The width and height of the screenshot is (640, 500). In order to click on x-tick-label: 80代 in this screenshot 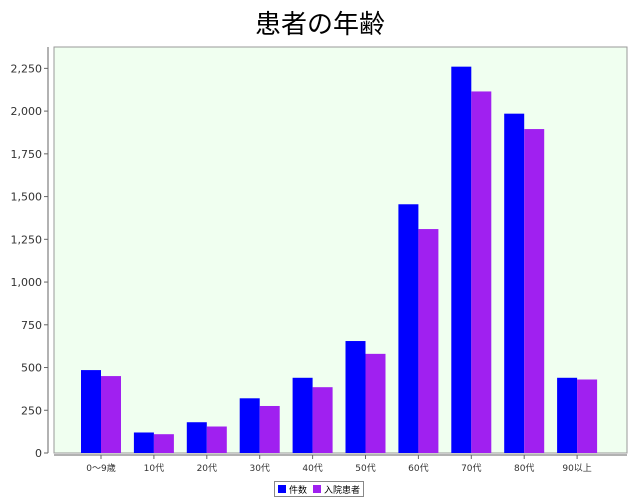, I will do `click(524, 468)`.